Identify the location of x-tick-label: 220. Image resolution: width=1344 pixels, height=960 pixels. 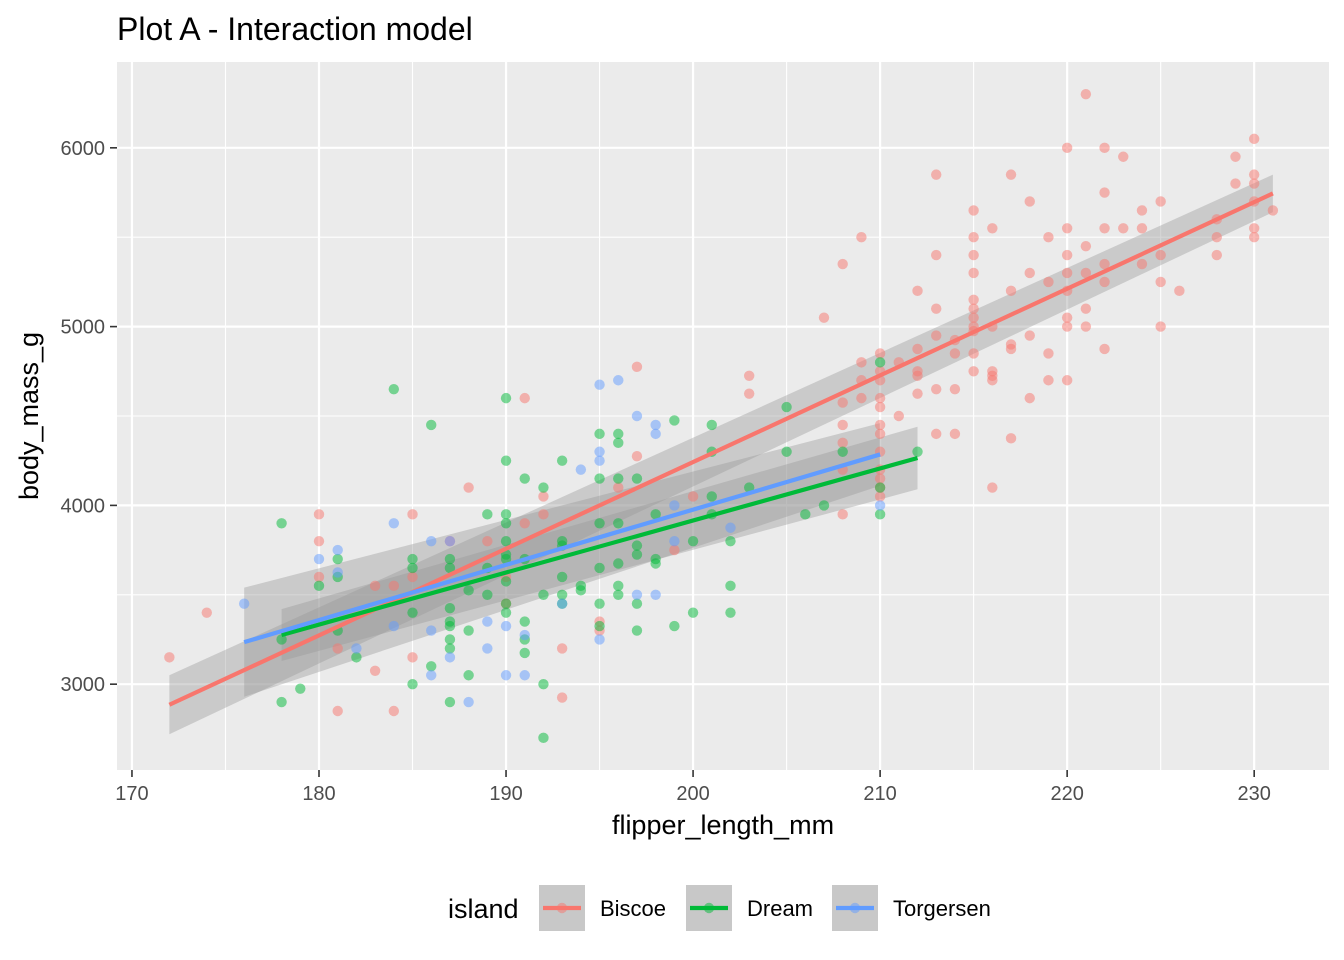
(1066, 794).